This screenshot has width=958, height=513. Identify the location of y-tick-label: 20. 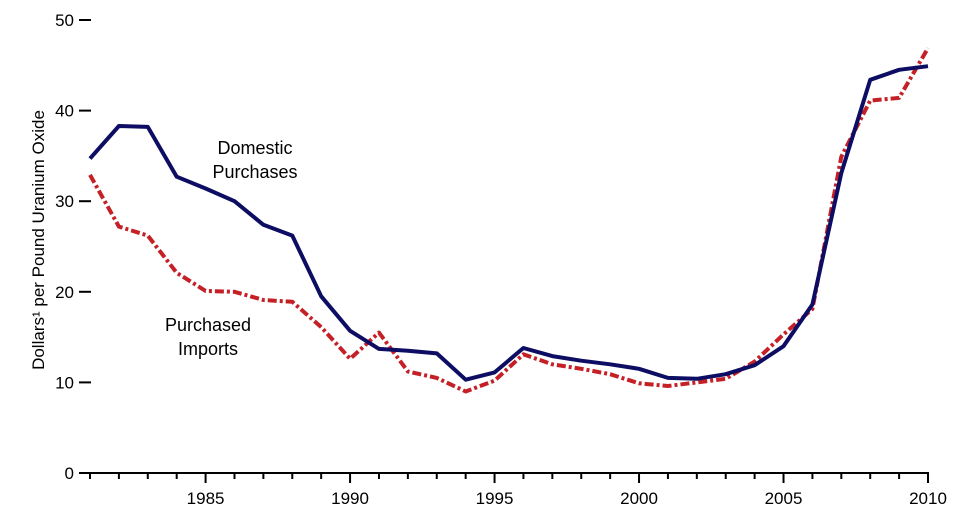
(64, 292).